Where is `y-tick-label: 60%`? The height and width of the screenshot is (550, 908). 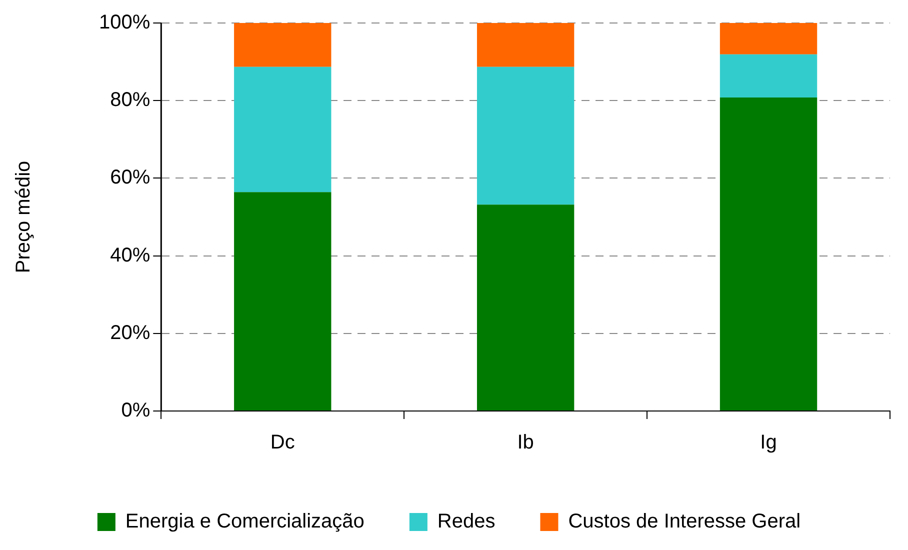
y-tick-label: 60% is located at coordinates (130, 177).